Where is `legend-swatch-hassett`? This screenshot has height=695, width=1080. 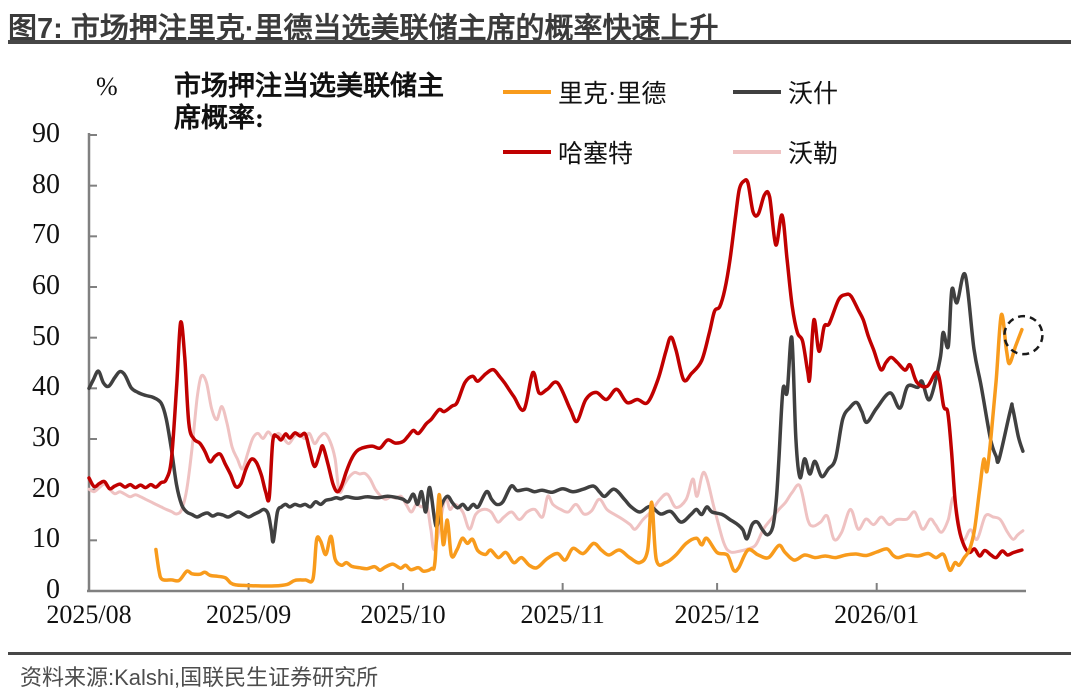
legend-swatch-hassett is located at coordinates (527, 152).